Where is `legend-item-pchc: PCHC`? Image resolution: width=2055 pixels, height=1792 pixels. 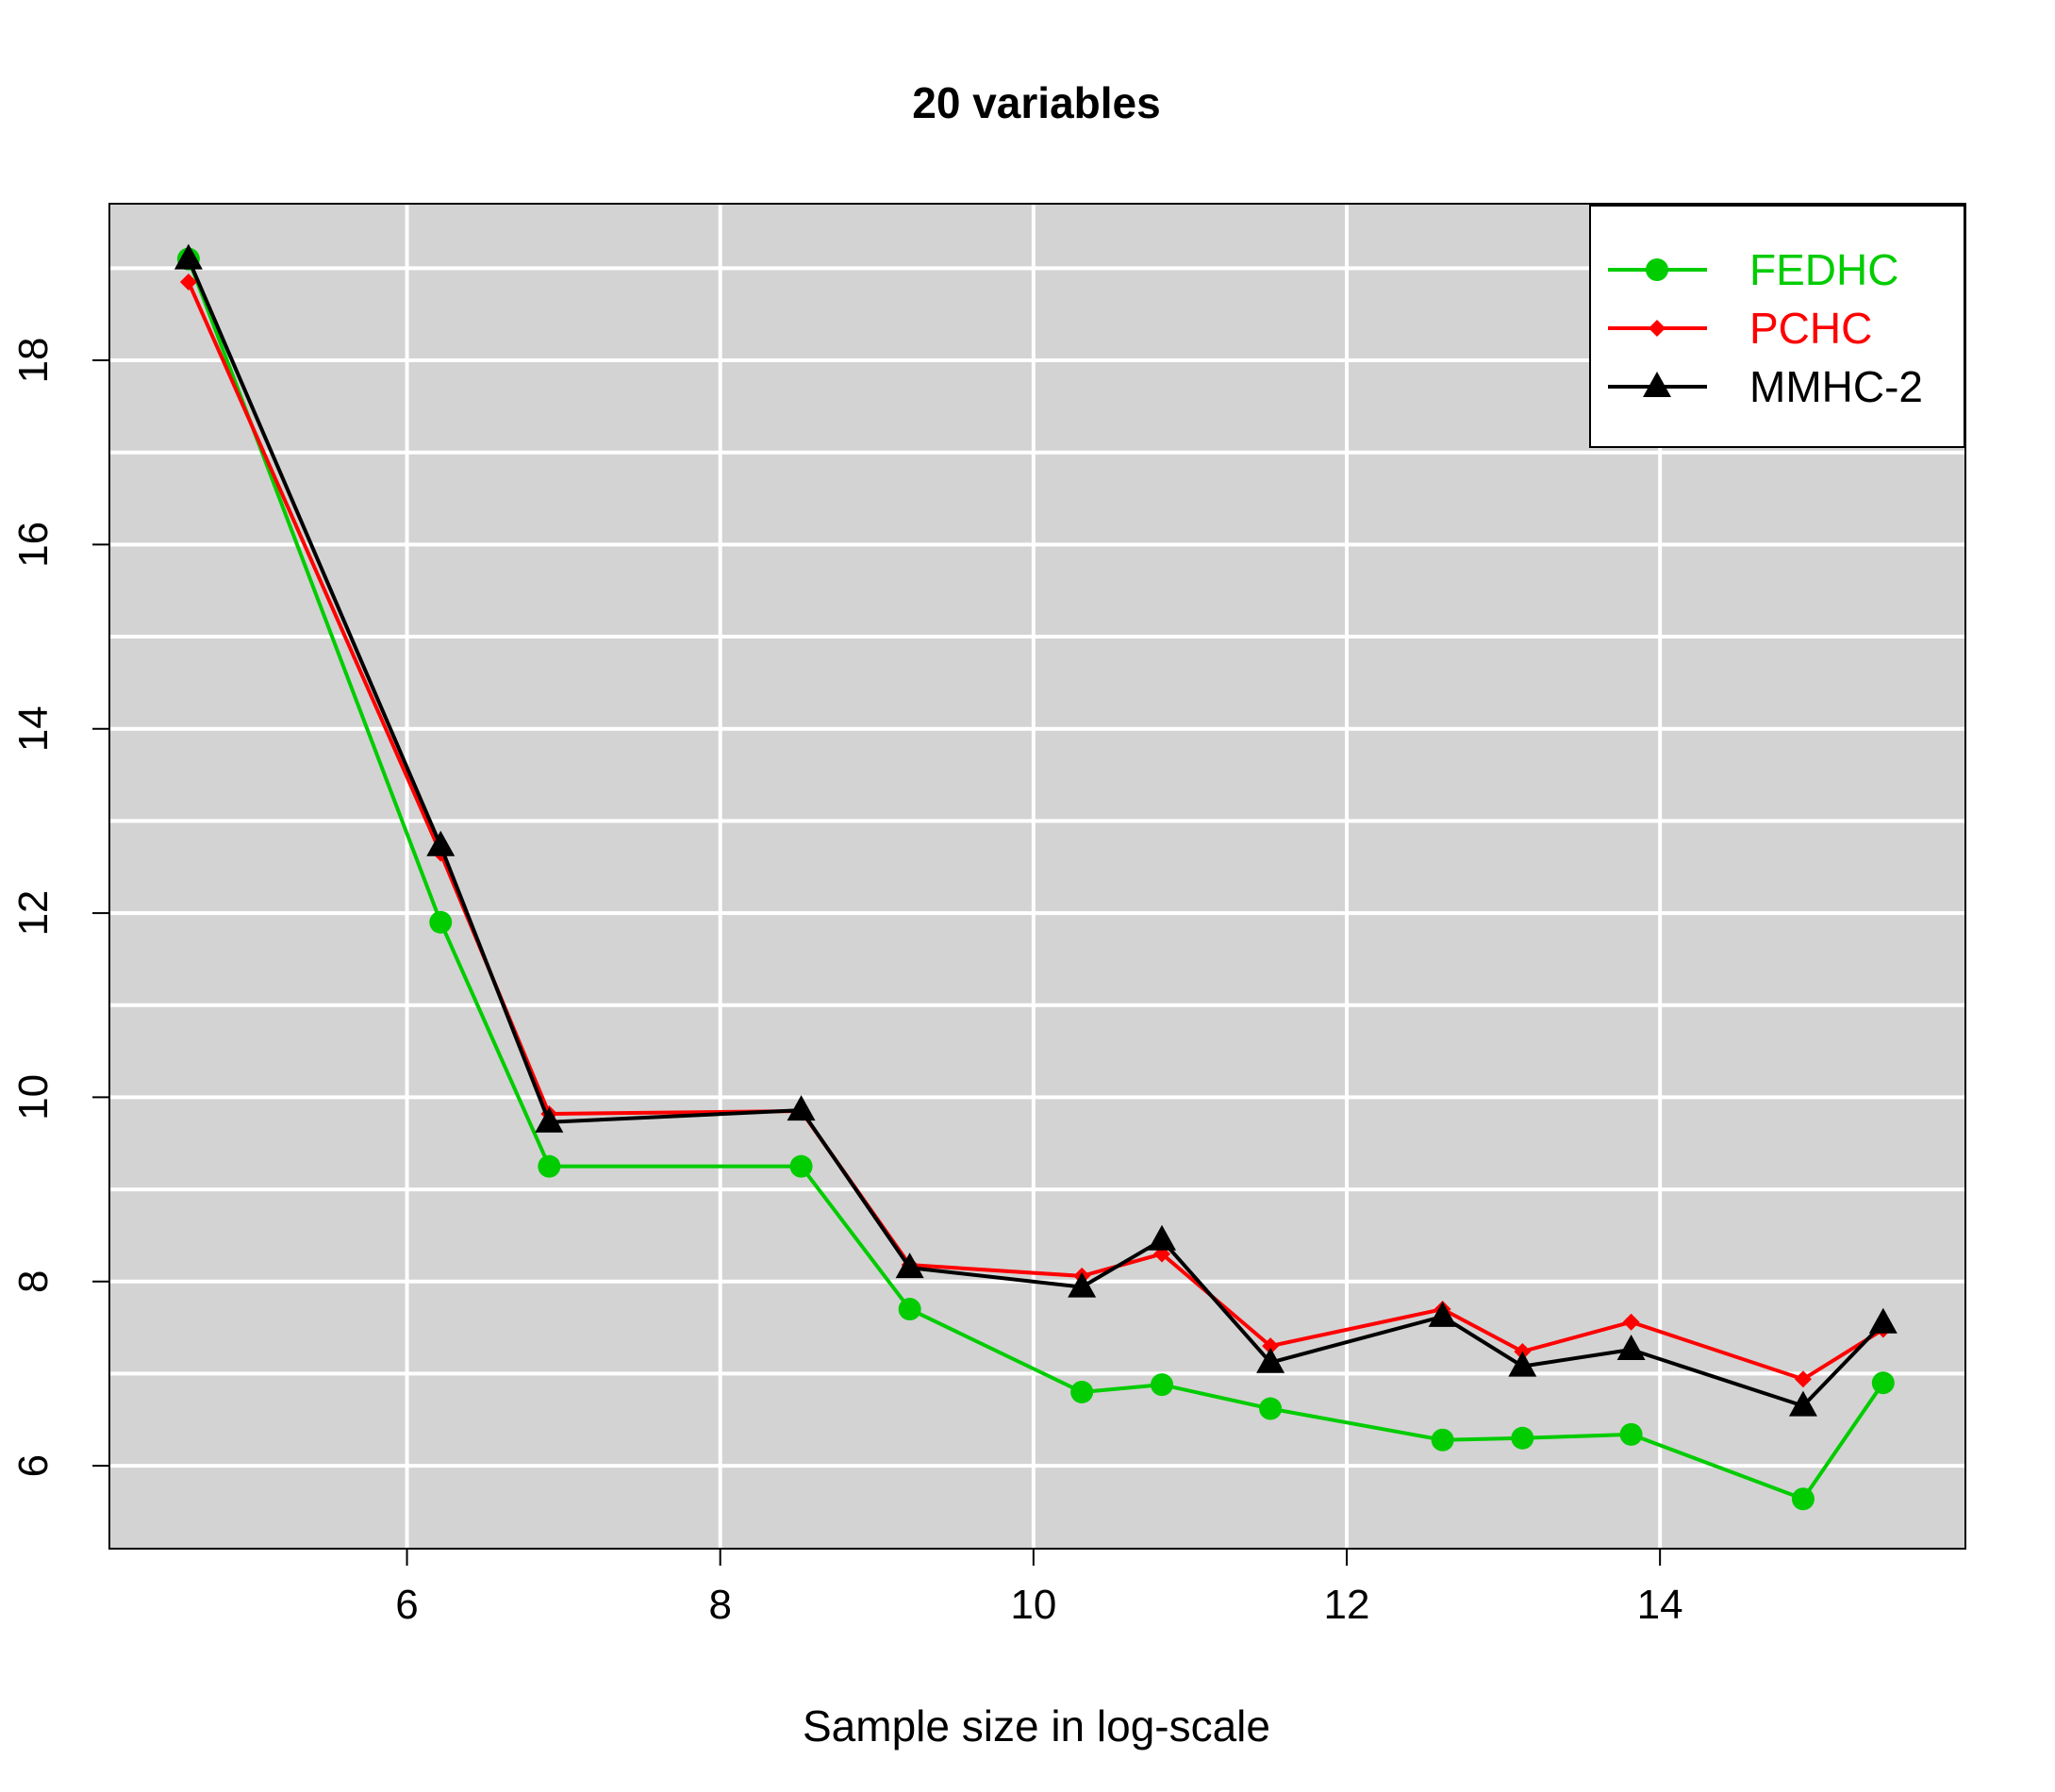
legend-item-pchc: PCHC is located at coordinates (1740, 329).